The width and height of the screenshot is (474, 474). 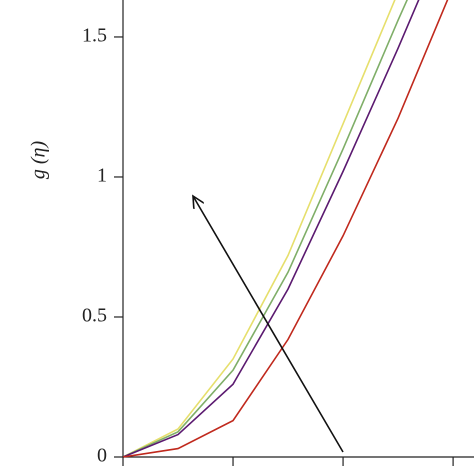 What do you see at coordinates (102, 456) in the screenshot?
I see `y-tick-label: 0` at bounding box center [102, 456].